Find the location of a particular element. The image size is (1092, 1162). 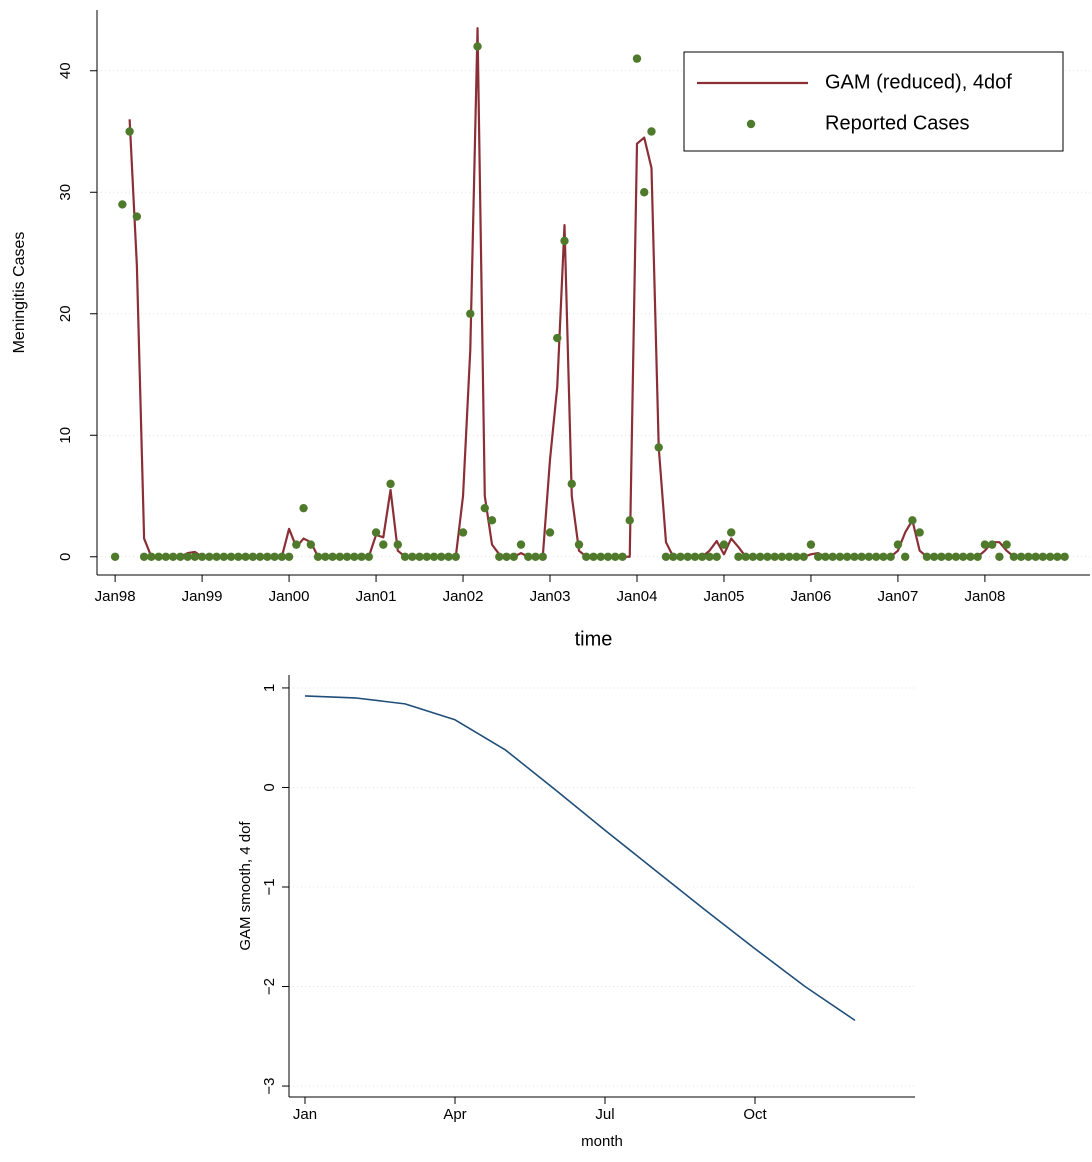

x-tick-label: Jan05 is located at coordinates (724, 596).